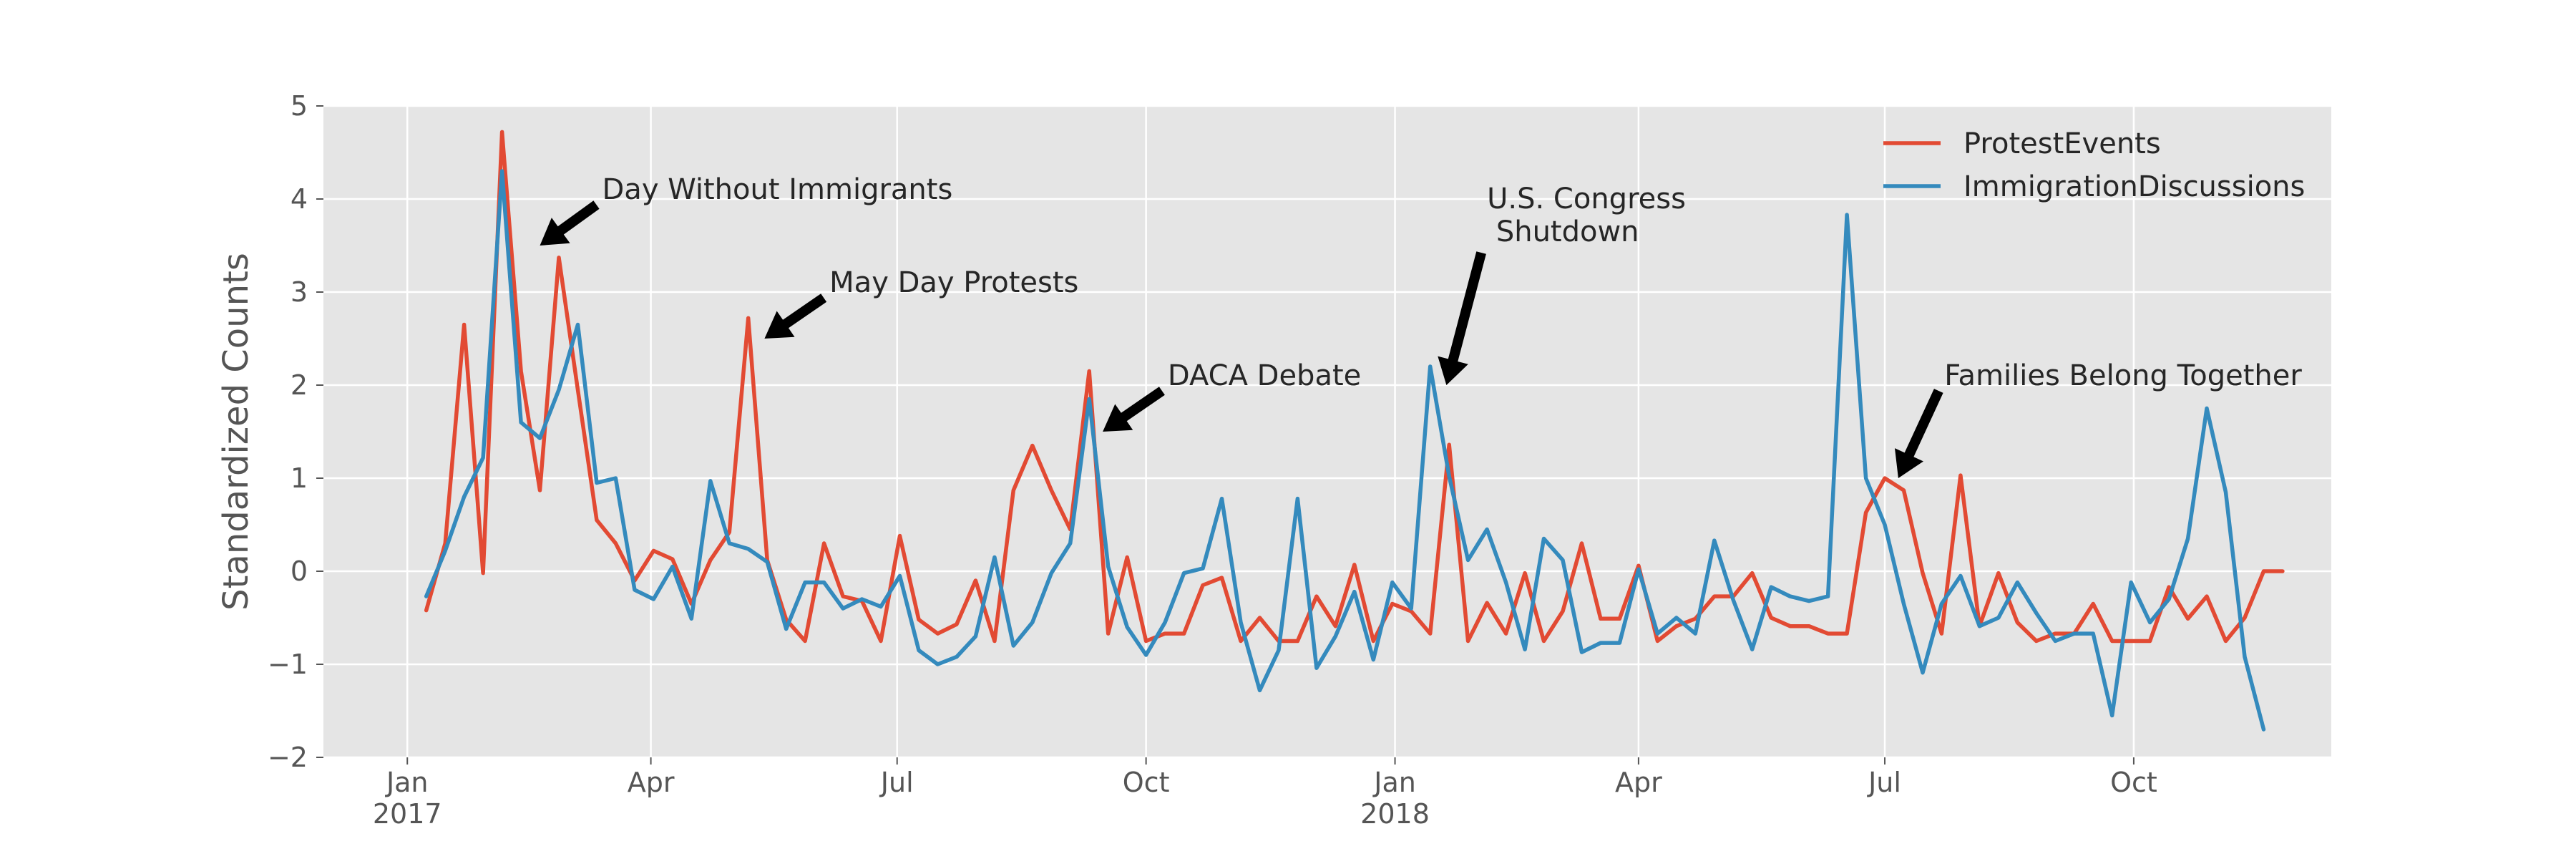 Image resolution: width=2576 pixels, height=859 pixels. Describe the element at coordinates (1264, 375) in the screenshot. I see `annotation-text: DACA Debate` at that location.